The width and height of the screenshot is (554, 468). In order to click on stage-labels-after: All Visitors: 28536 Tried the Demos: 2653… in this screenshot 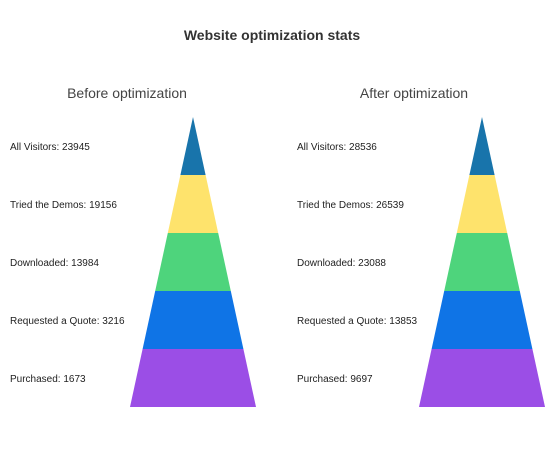, I will do `click(357, 263)`.